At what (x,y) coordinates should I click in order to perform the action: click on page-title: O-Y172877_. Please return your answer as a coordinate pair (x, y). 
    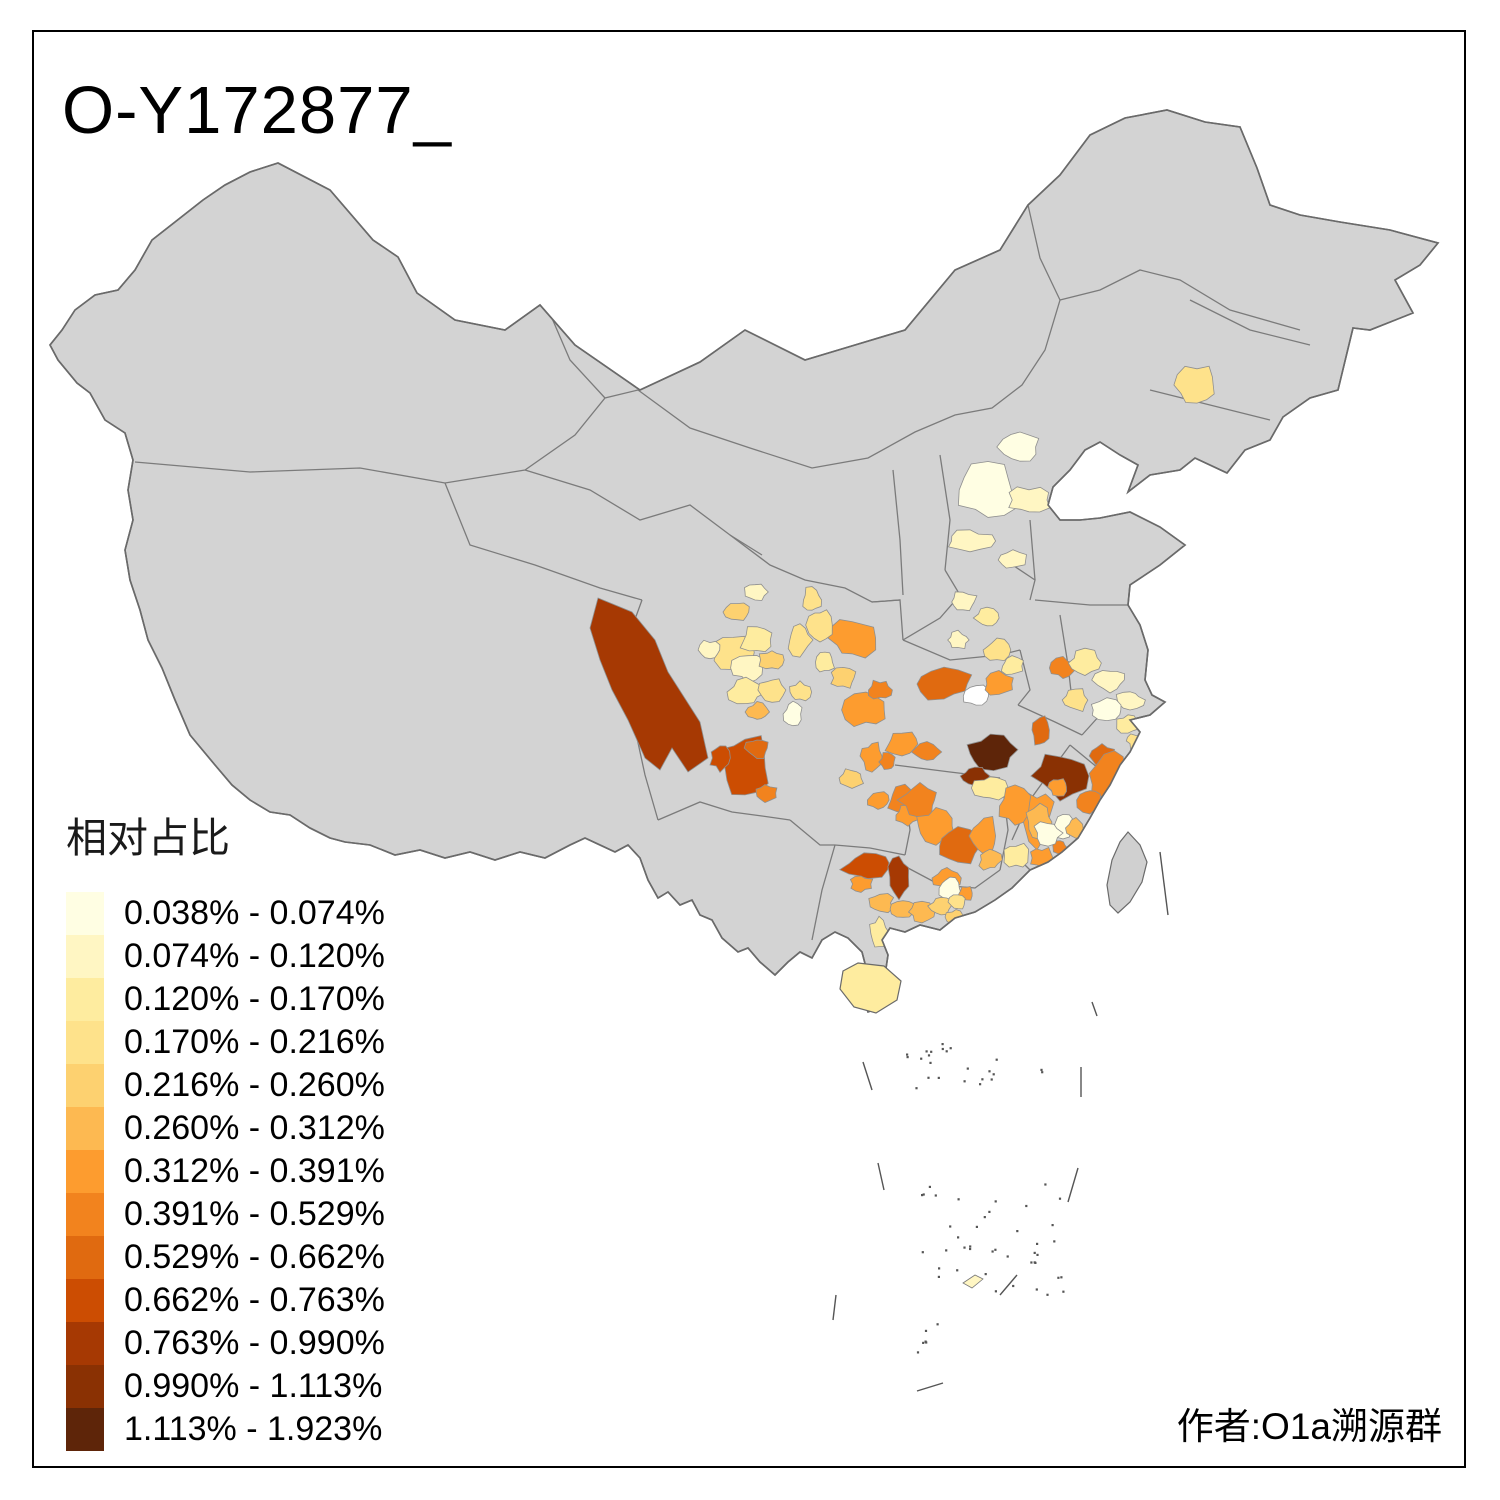
    Looking at the image, I should click on (257, 110).